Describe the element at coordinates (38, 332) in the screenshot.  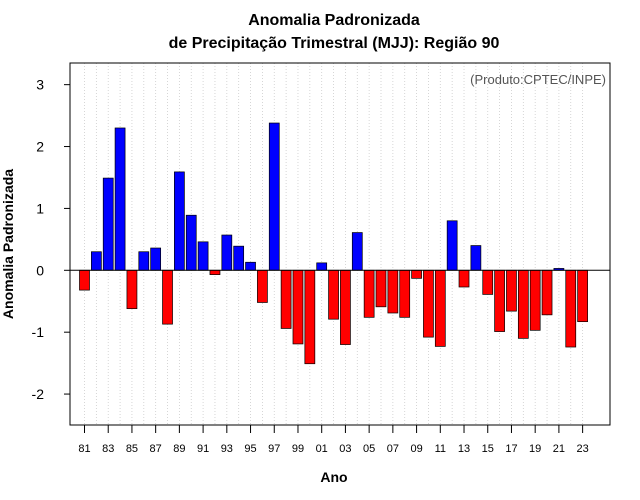
I see `y-tick-label: -1` at that location.